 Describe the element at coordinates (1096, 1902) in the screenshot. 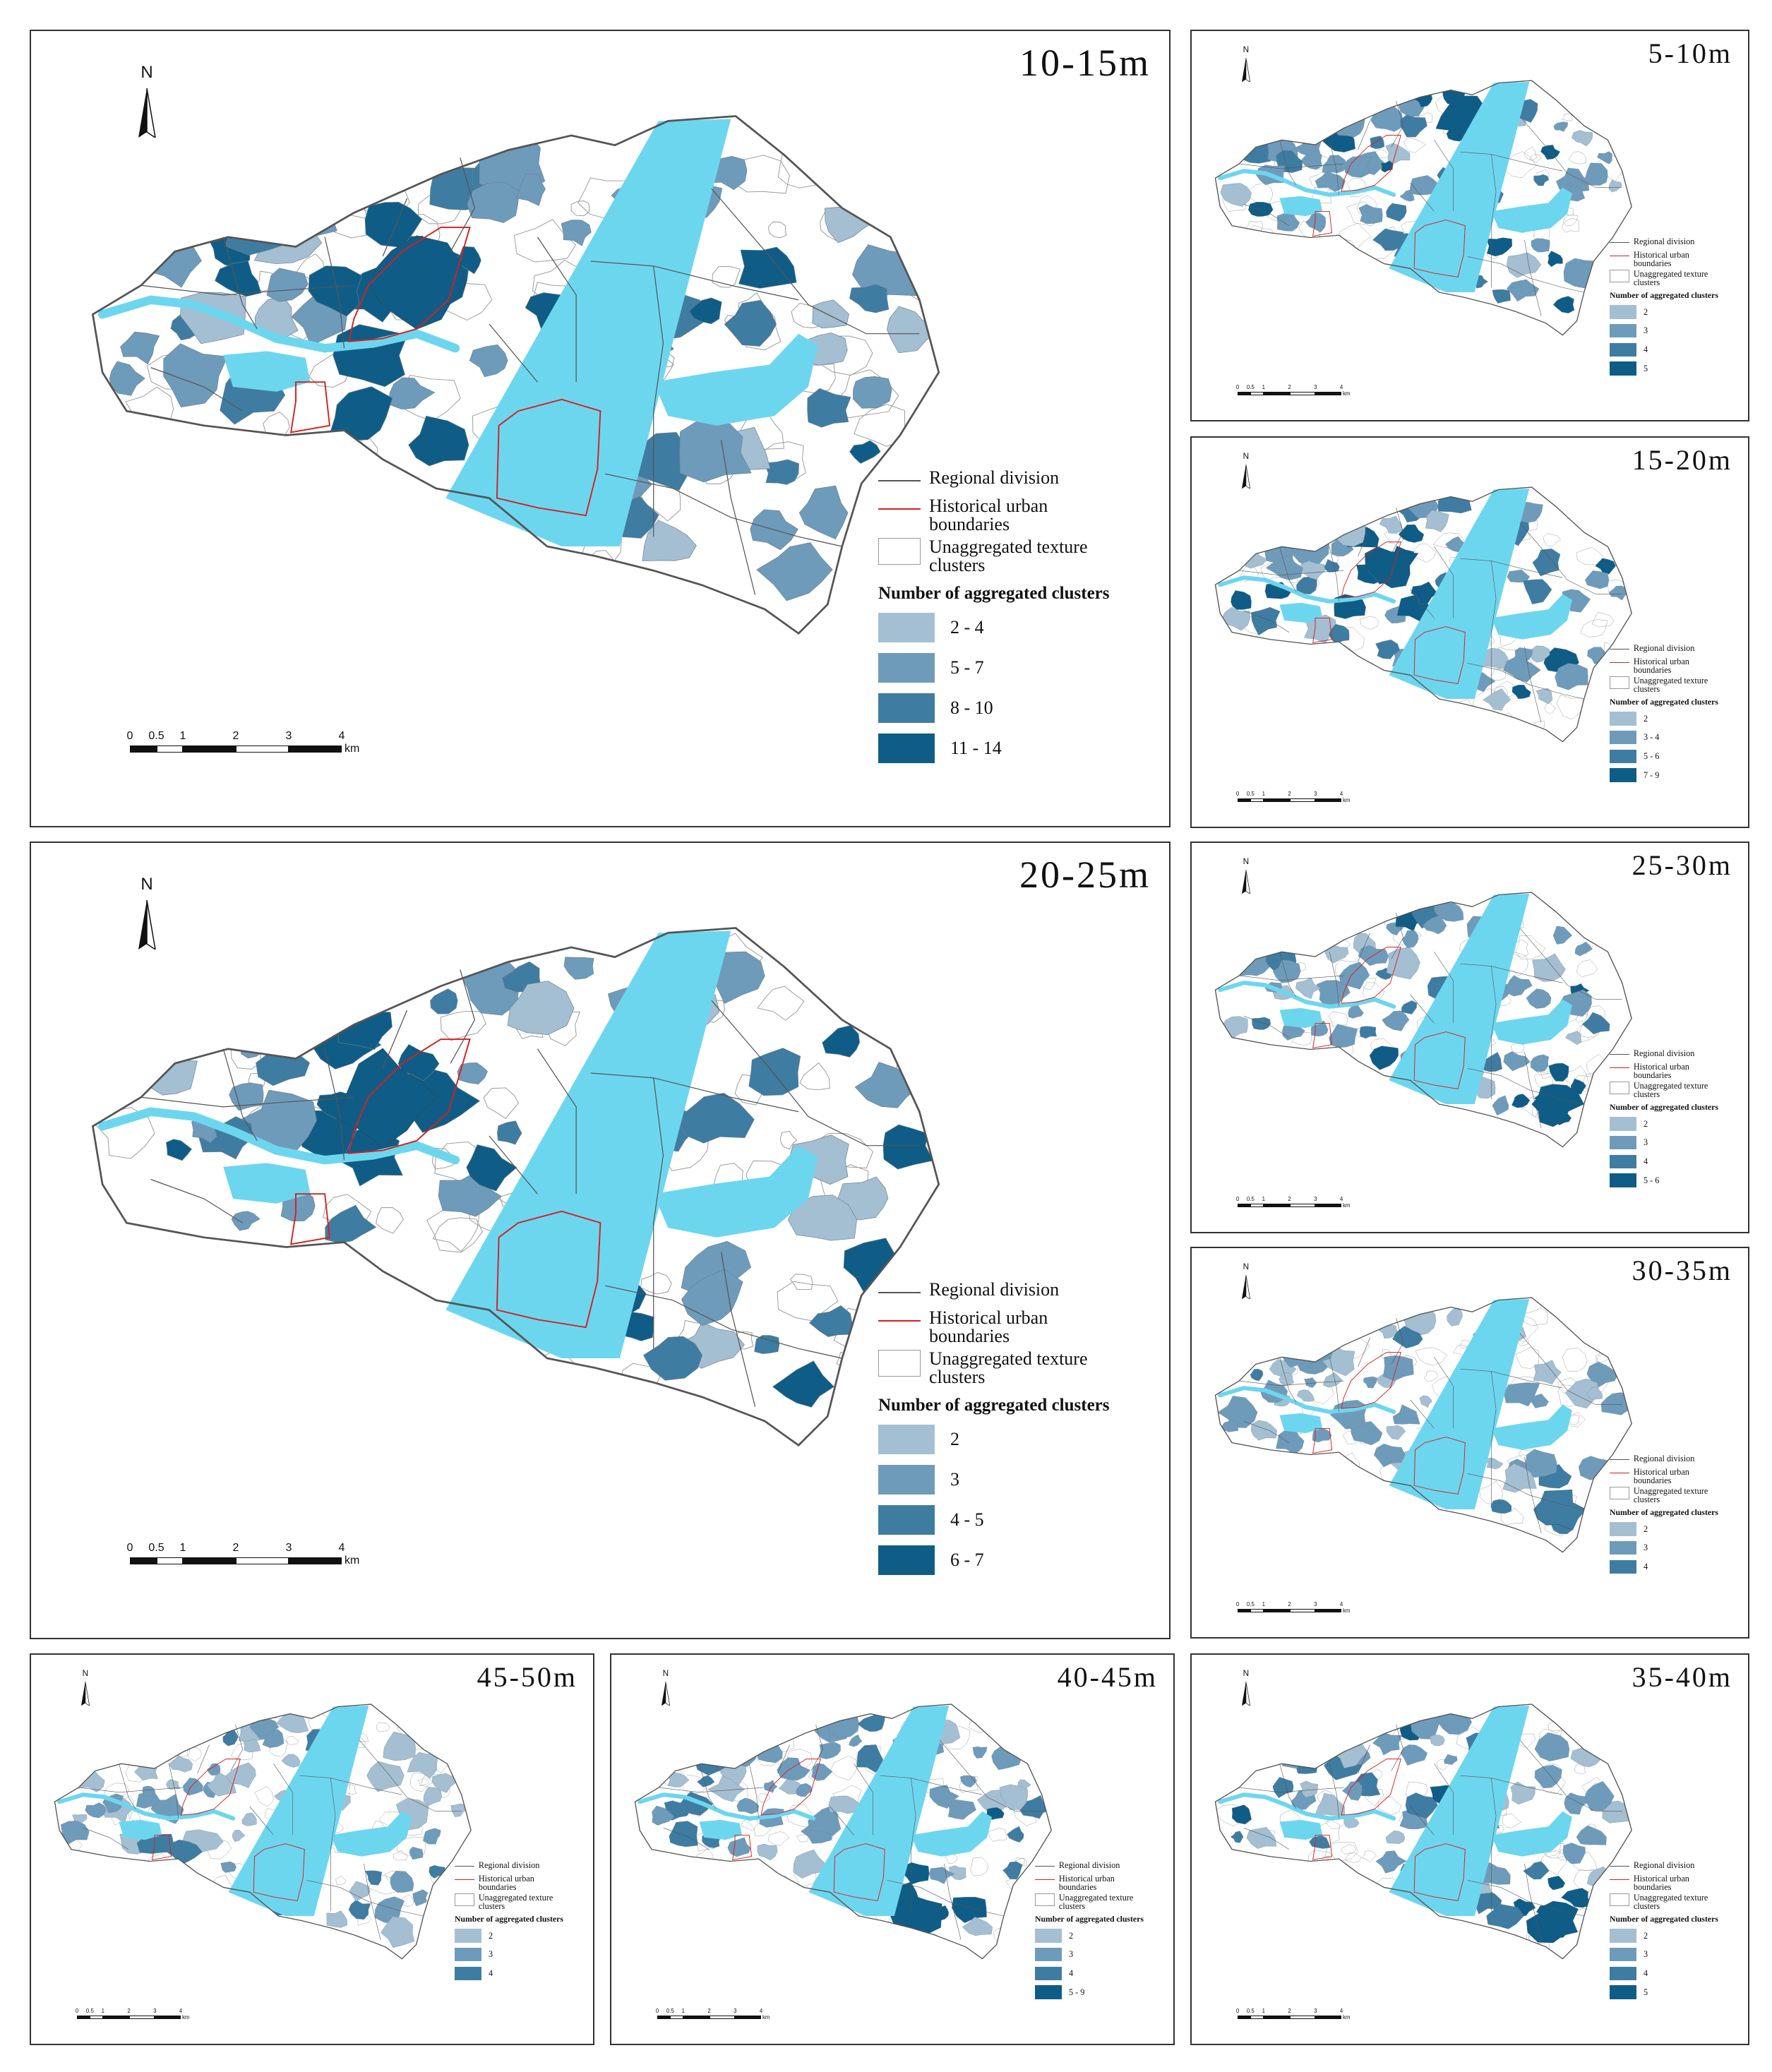

I see `legend-unaggregated-label: Unaggregated texture clusters` at that location.